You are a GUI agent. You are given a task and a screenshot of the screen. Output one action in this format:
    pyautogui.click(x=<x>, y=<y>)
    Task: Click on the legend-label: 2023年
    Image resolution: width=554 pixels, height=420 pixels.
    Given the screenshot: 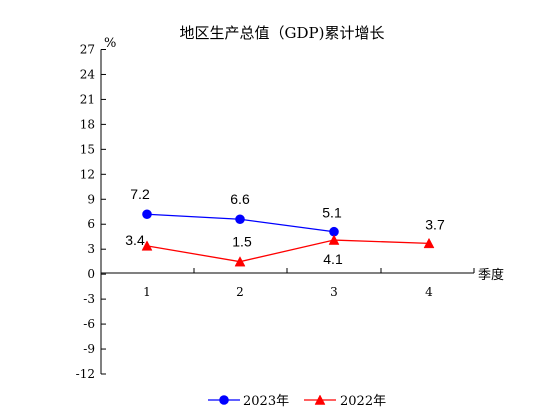 What is the action you would take?
    pyautogui.click(x=266, y=401)
    